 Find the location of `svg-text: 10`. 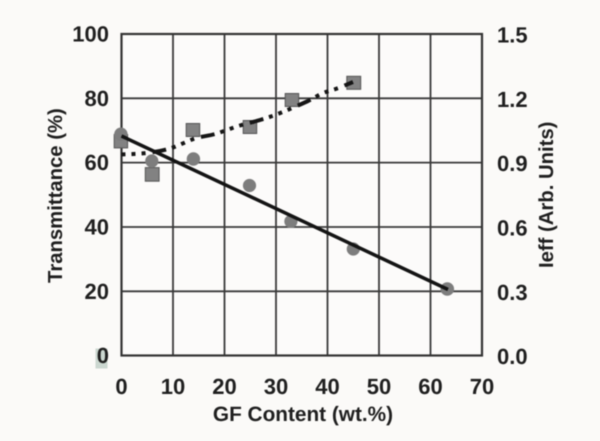

svg-text: 10 is located at coordinates (173, 386).